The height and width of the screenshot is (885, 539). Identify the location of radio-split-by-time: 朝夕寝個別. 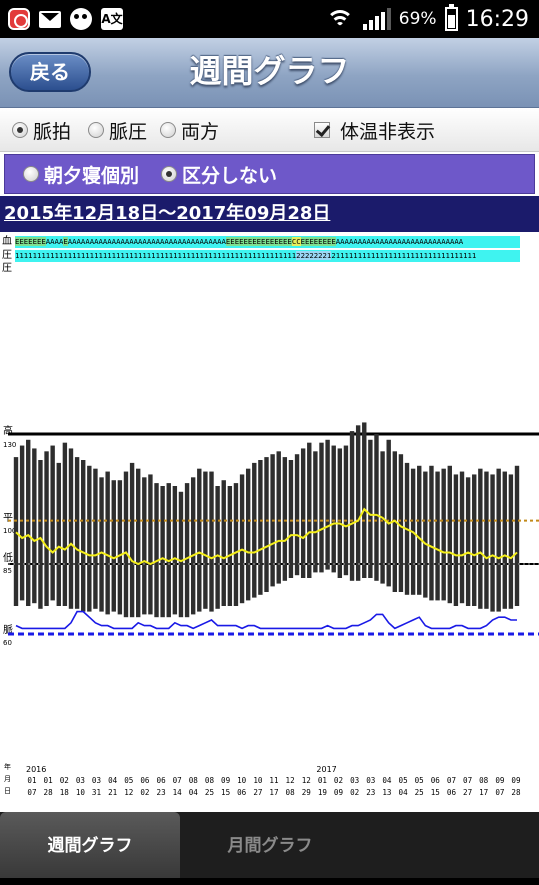
(81, 174).